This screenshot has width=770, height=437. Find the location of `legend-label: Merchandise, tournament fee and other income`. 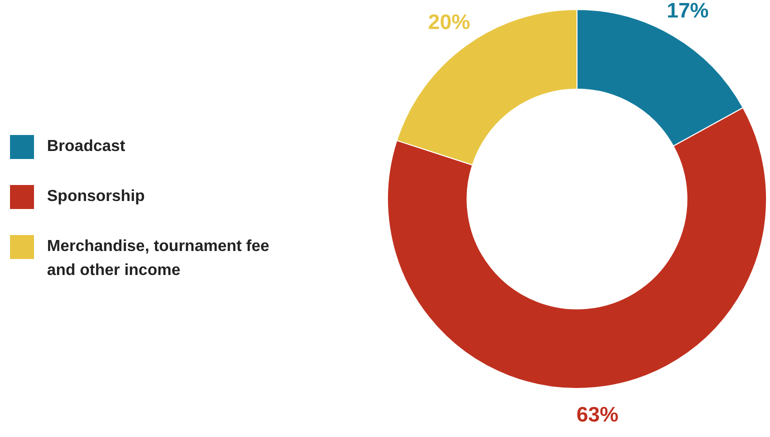

legend-label: Merchandise, tournament fee and other income is located at coordinates (158, 259).